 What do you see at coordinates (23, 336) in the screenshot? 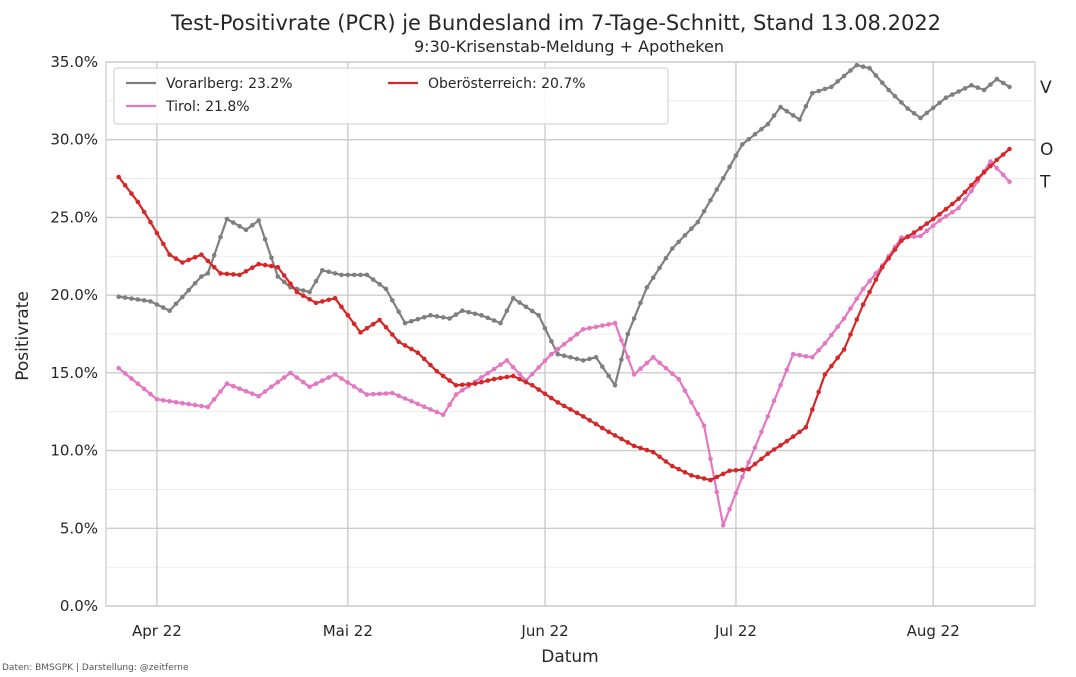
I see `y-axis-label: Positivrate` at bounding box center [23, 336].